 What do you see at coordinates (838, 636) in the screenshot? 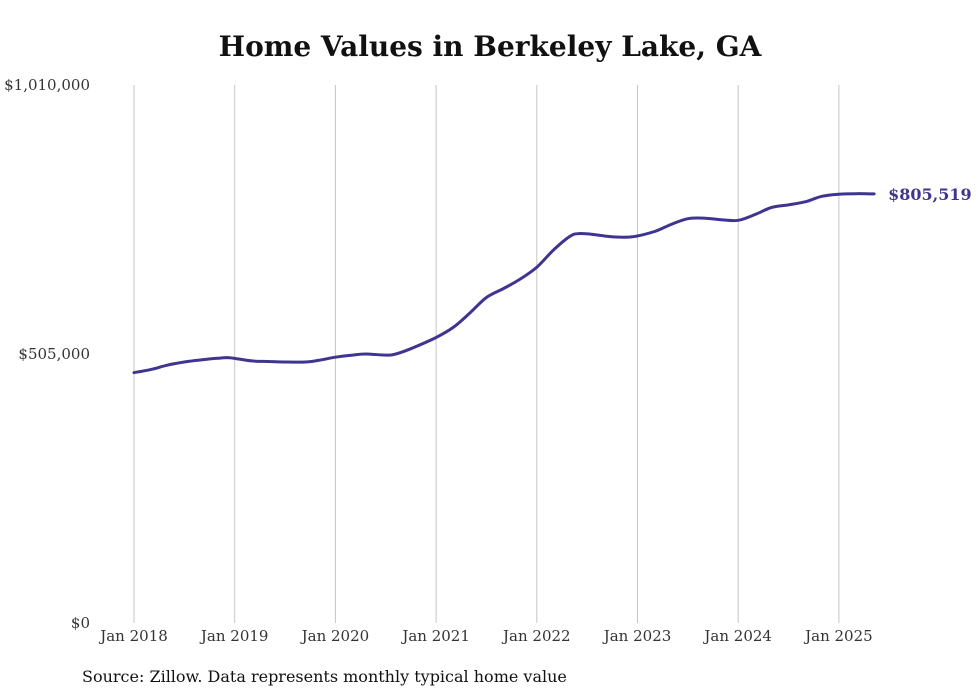
I see `x-tick-label: Jan 2025` at bounding box center [838, 636].